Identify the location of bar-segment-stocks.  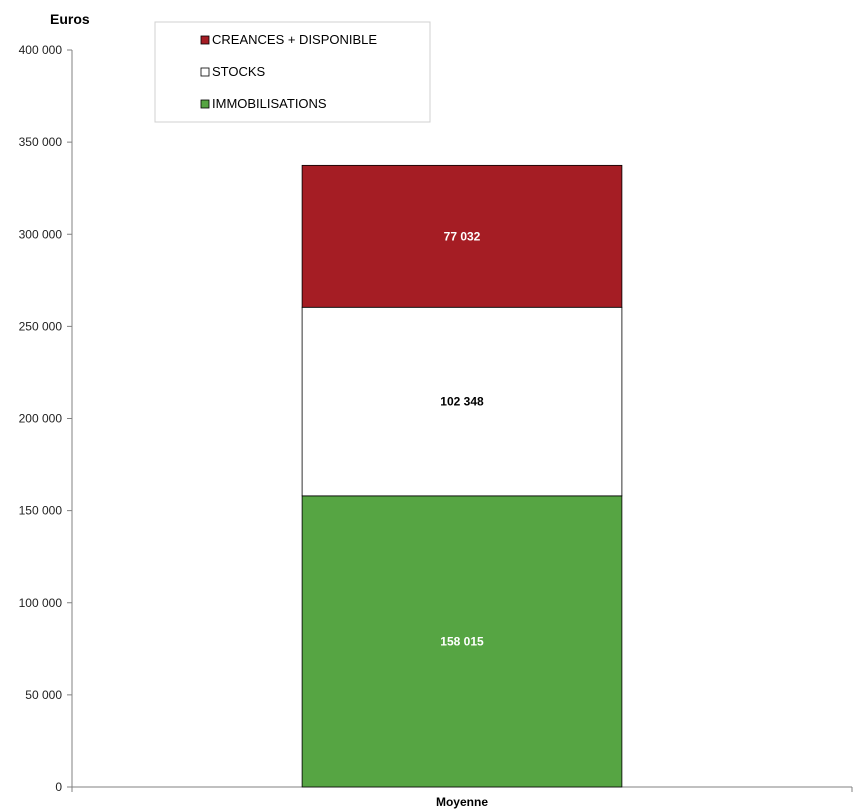
(462, 401).